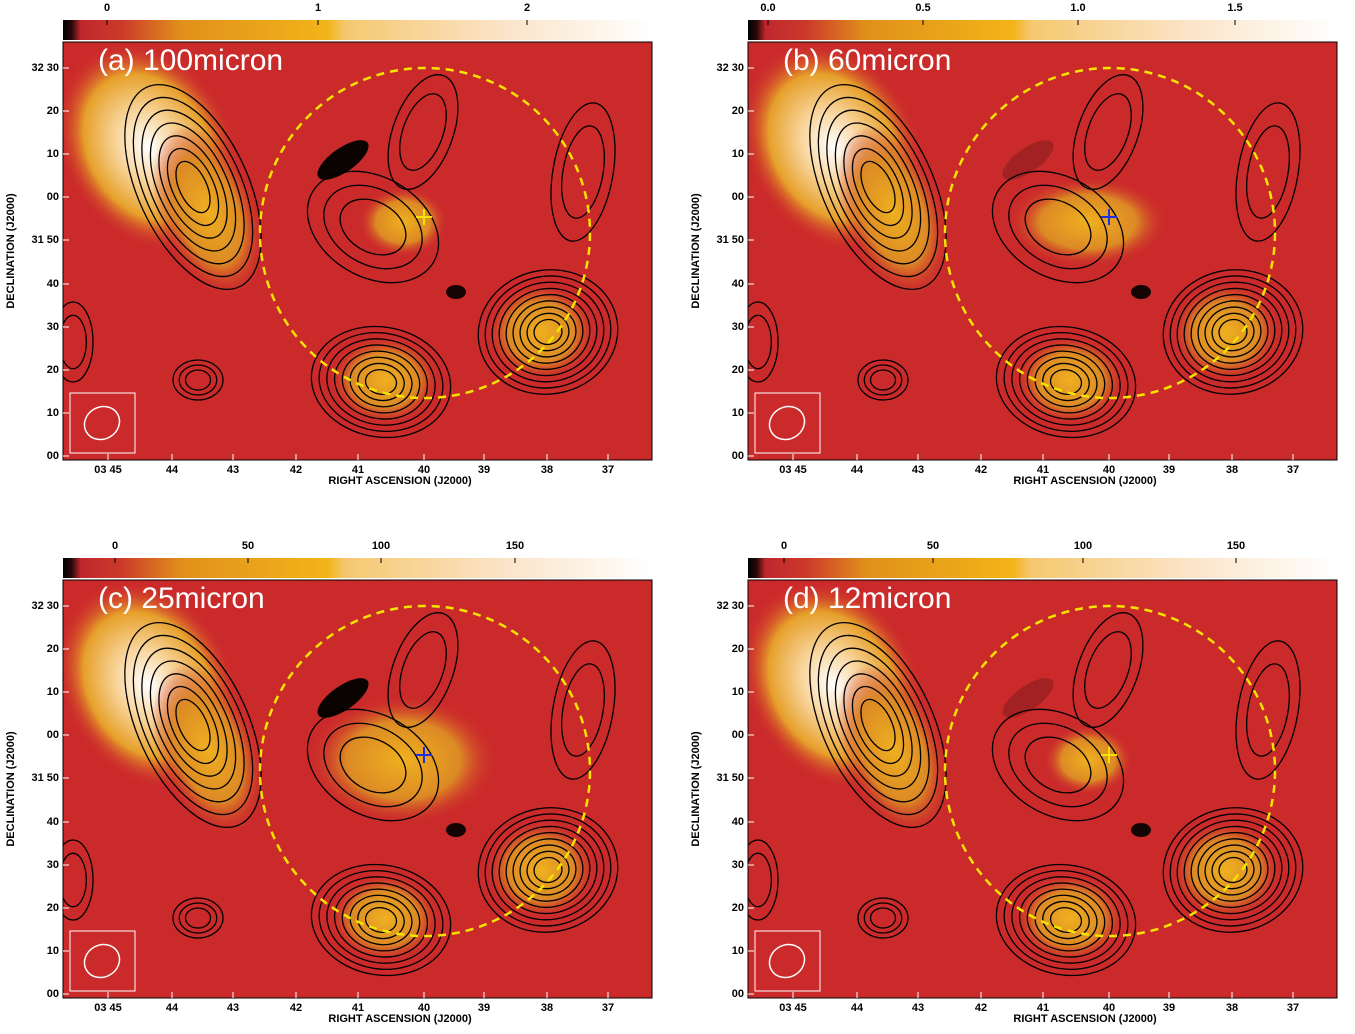 This screenshot has height=1034, width=1355. Describe the element at coordinates (102, 423) in the screenshot. I see `beam` at that location.